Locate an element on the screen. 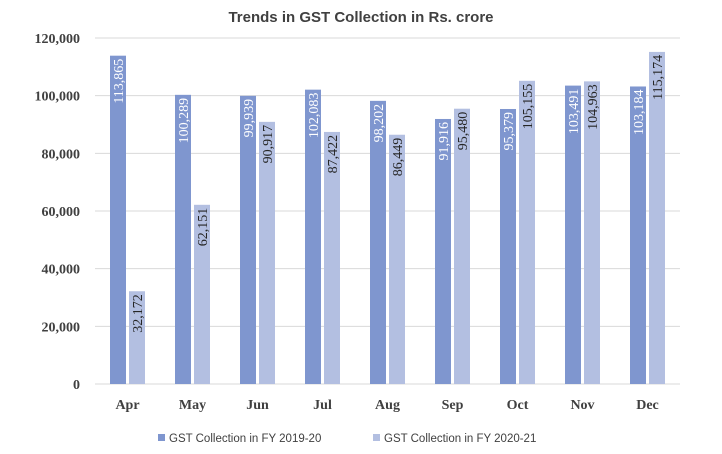 The image size is (722, 454). data-label: 102,083 is located at coordinates (314, 115).